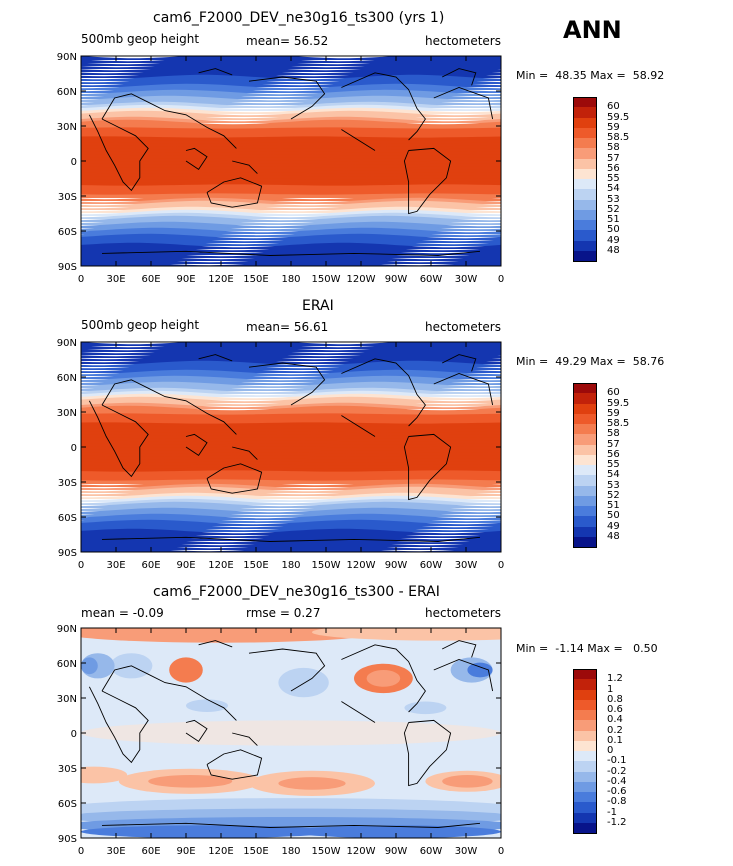 The image size is (733, 866). What do you see at coordinates (466, 565) in the screenshot?
I see `lon-label: 30W` at bounding box center [466, 565].